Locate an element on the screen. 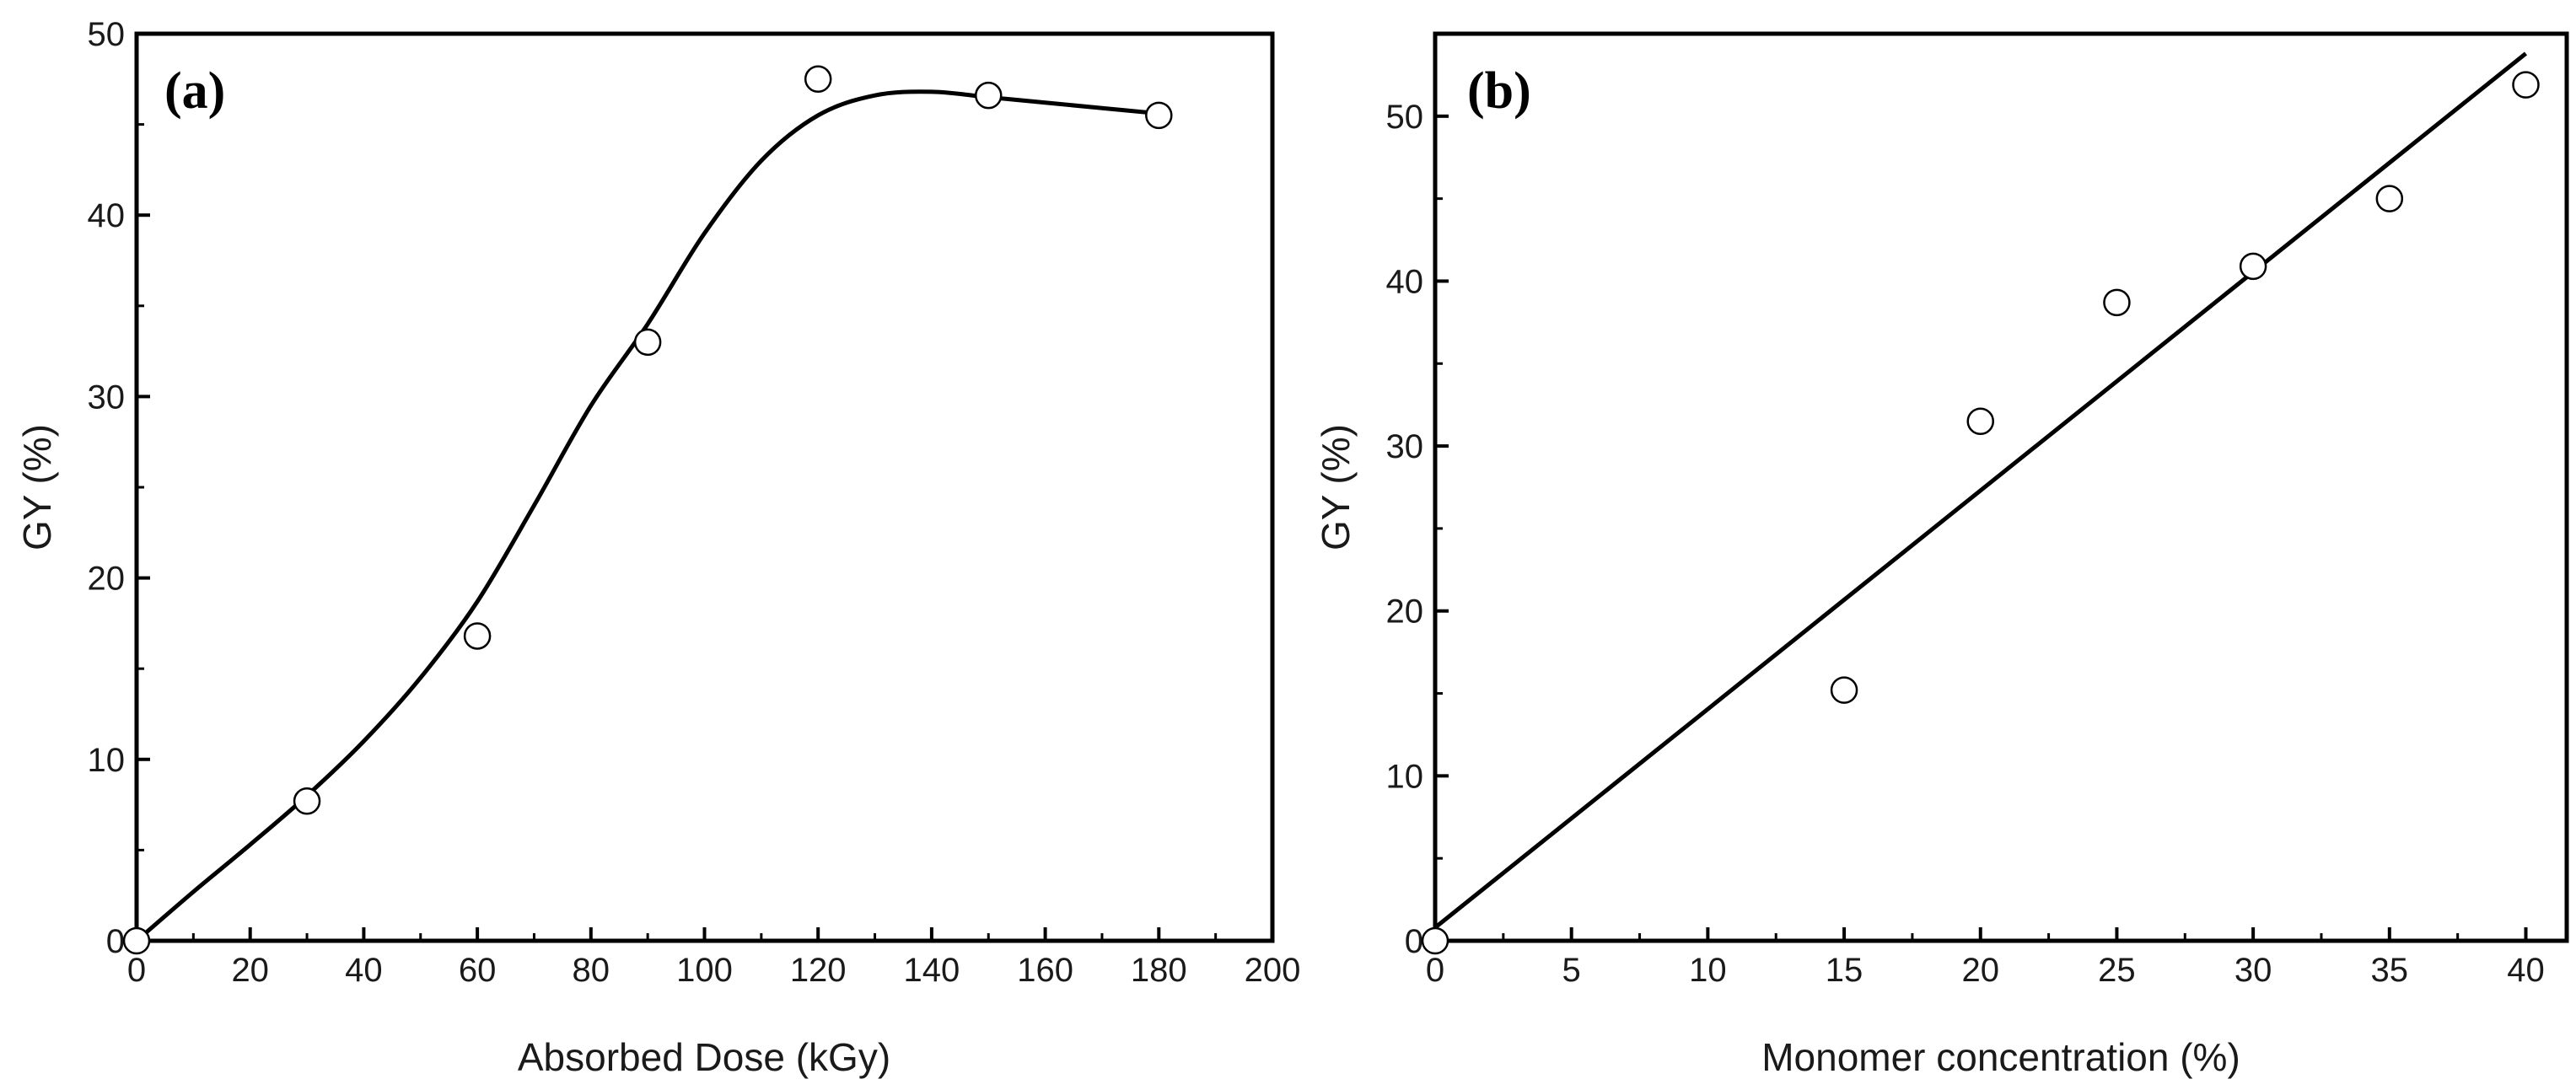 This screenshot has height=1090, width=2576. y-tick-label-b: 30 is located at coordinates (1405, 446).